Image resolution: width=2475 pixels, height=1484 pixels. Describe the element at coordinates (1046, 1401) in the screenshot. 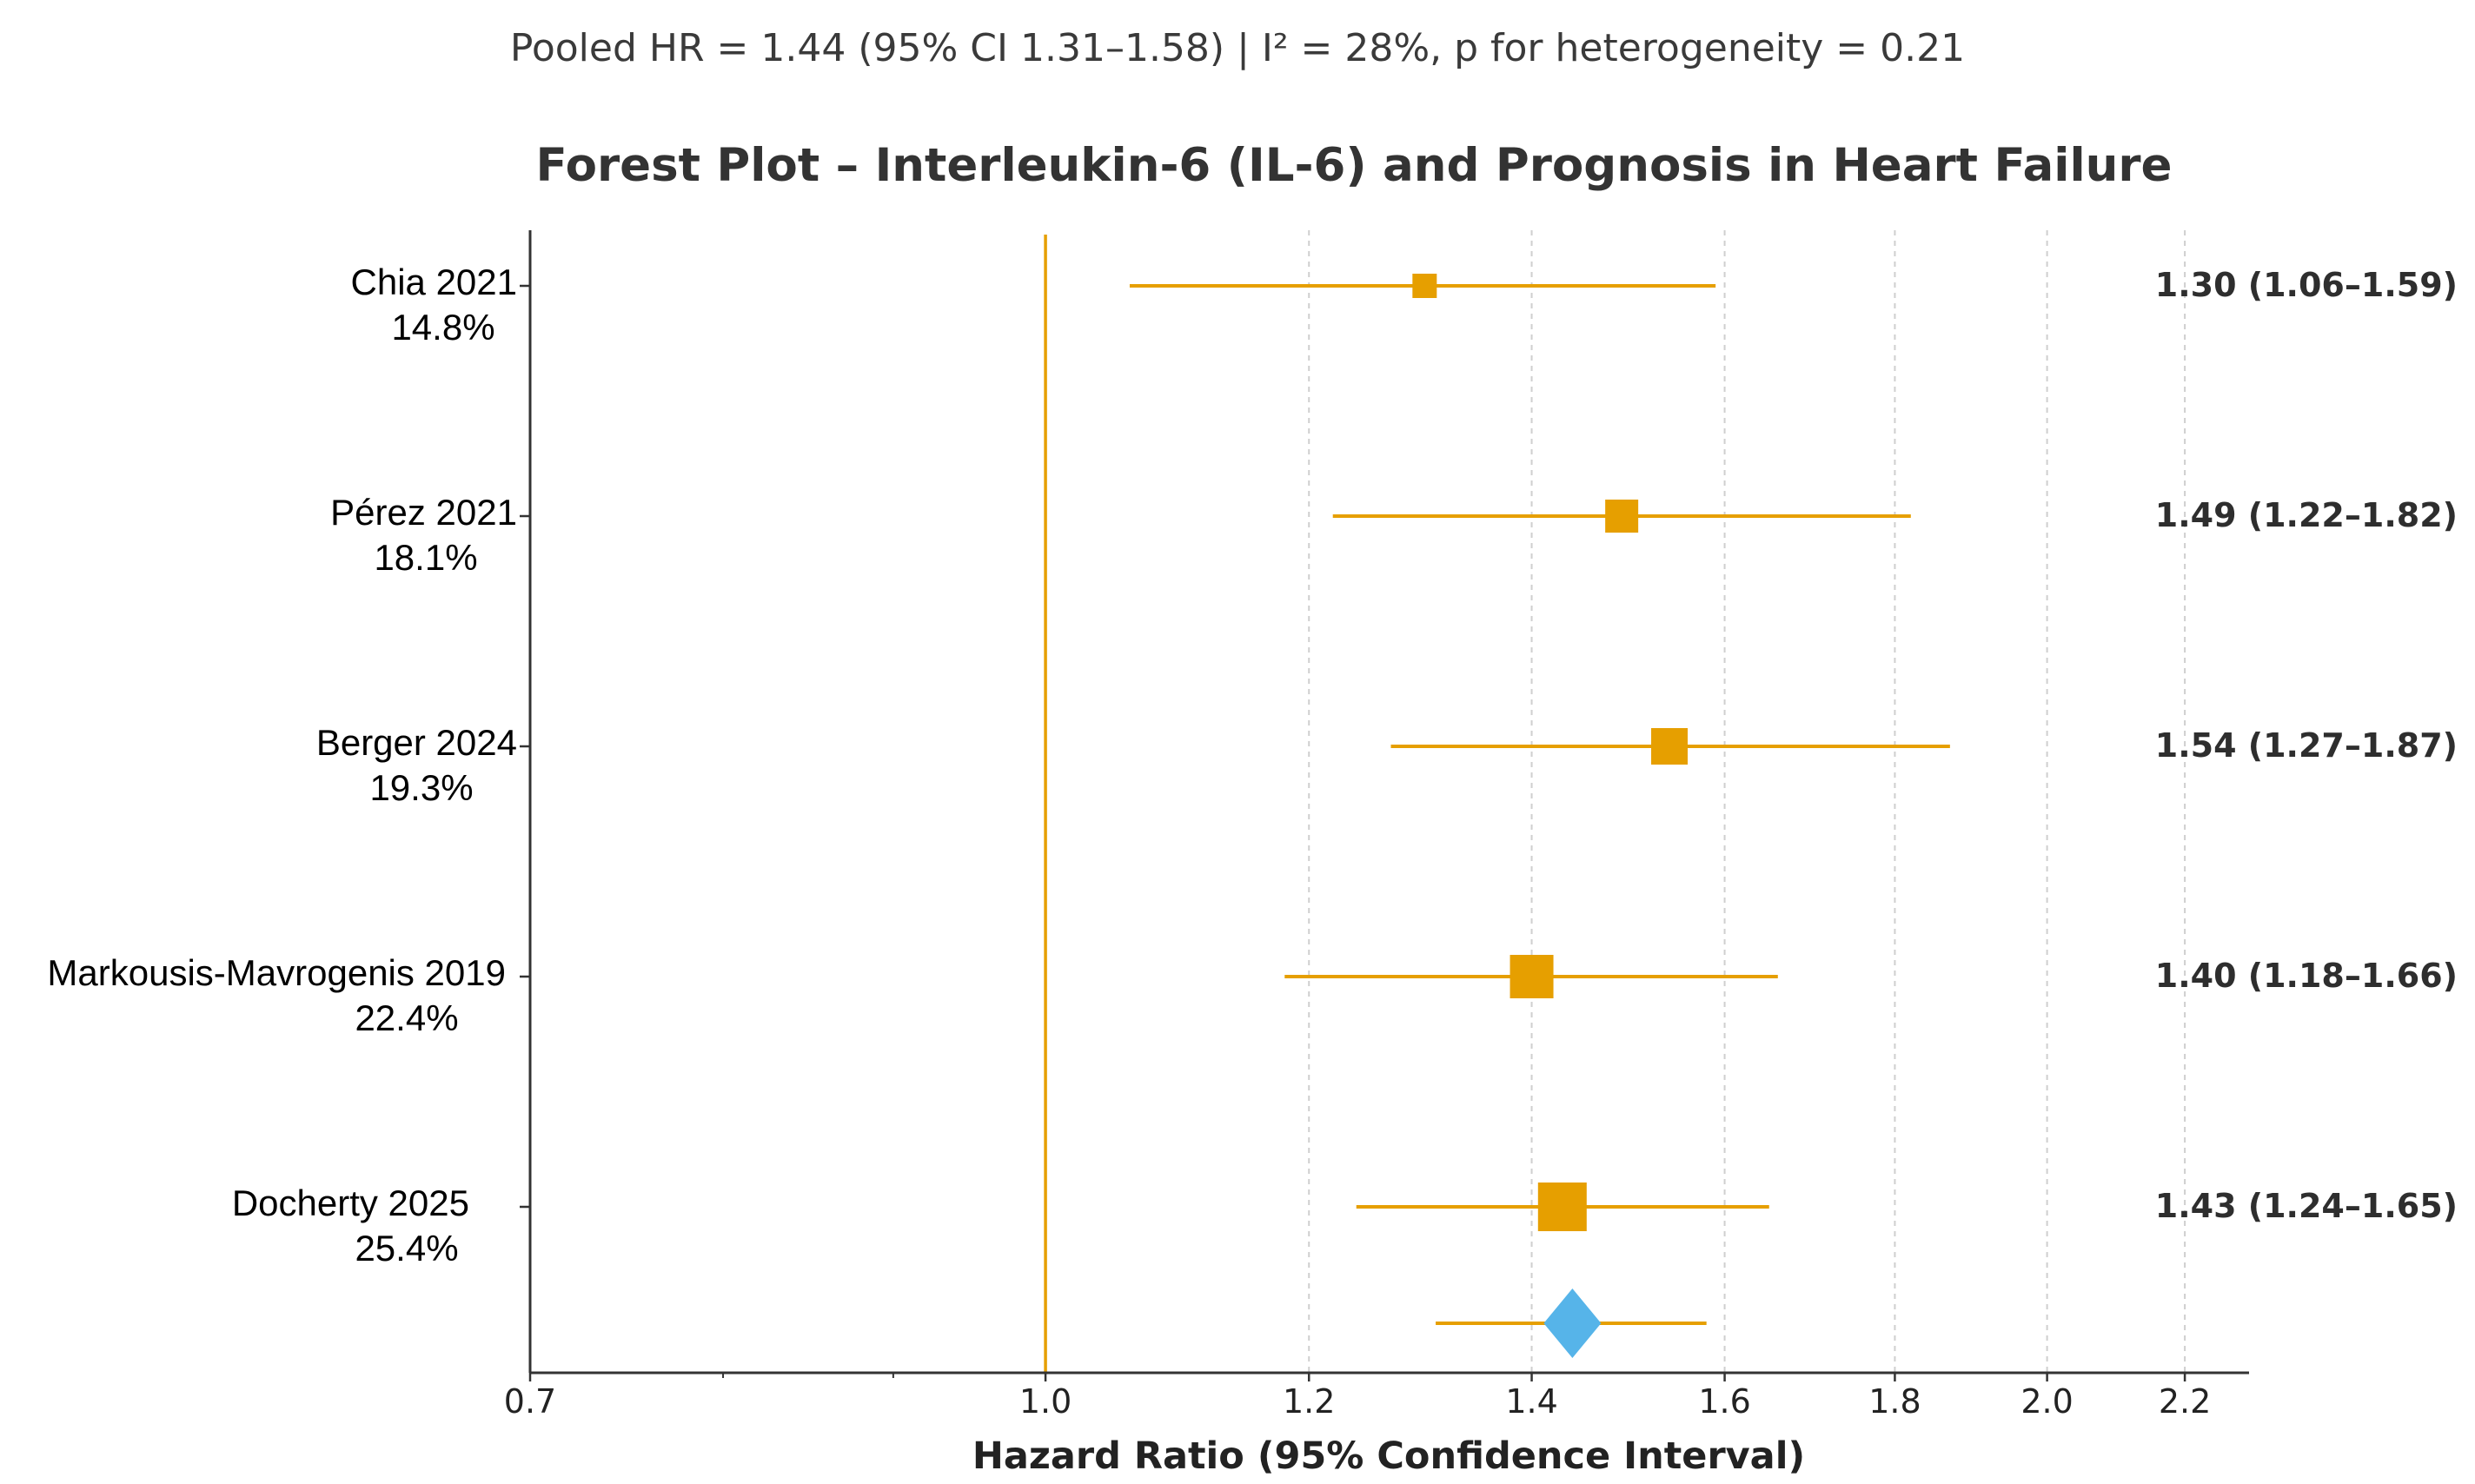

I see `x-tick-label-1: 1.0` at that location.